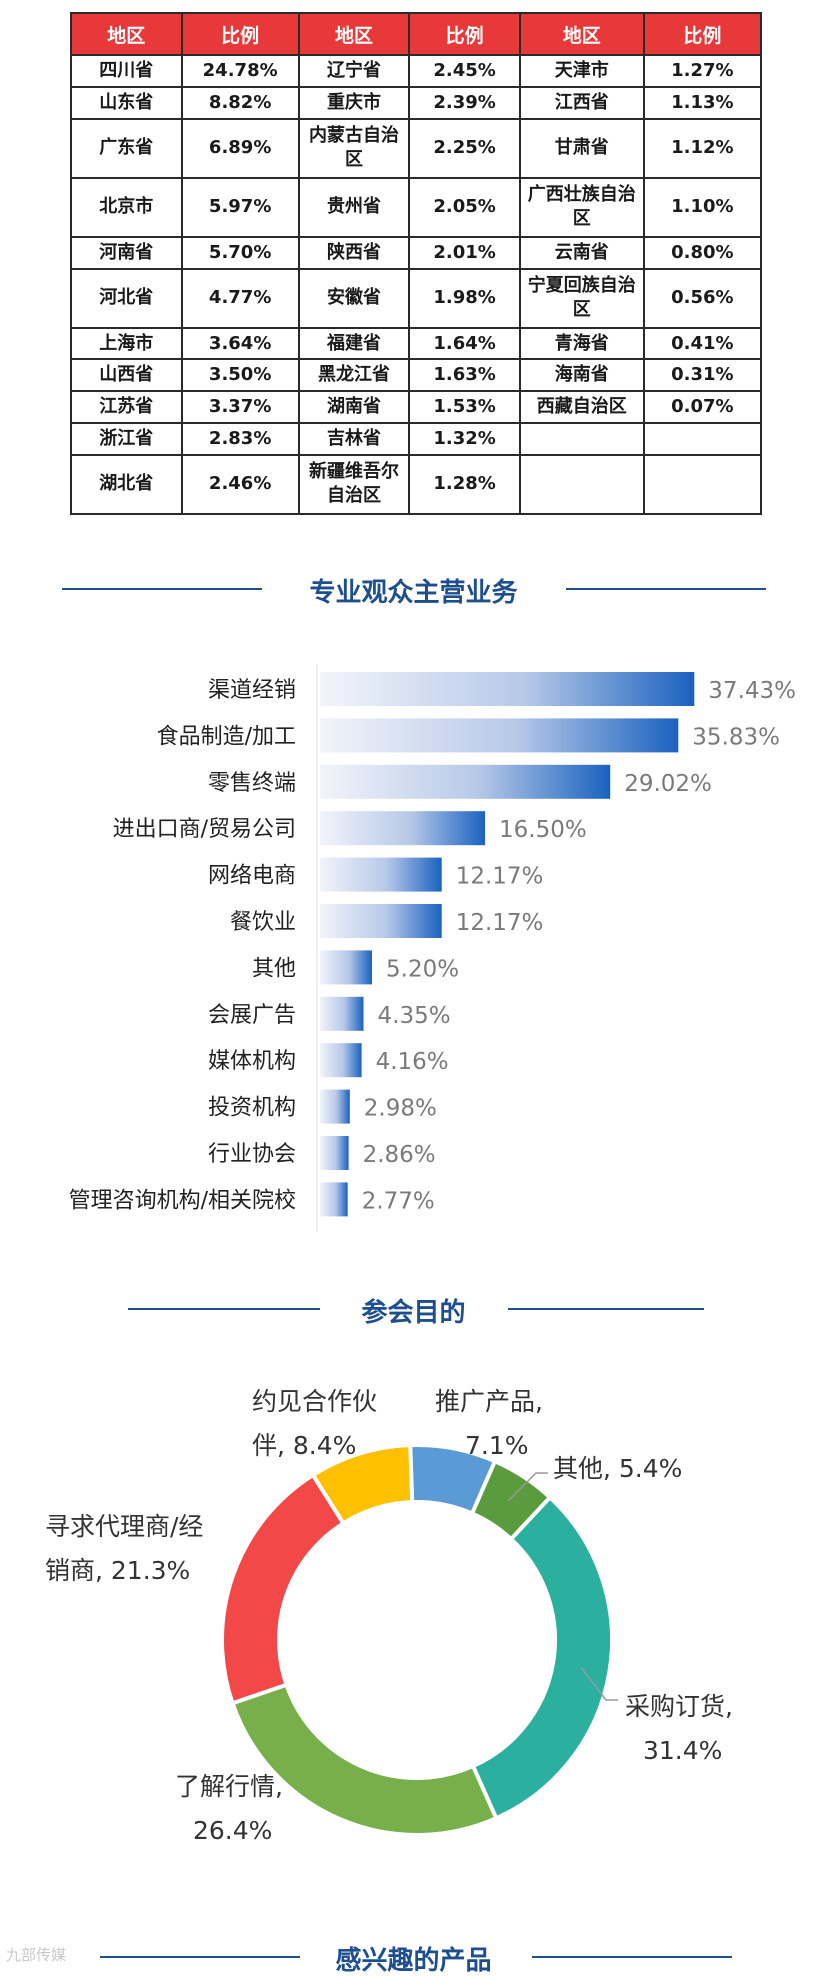 The width and height of the screenshot is (827, 1977). I want to click on ratio-cell: 2.83%, so click(240, 439).